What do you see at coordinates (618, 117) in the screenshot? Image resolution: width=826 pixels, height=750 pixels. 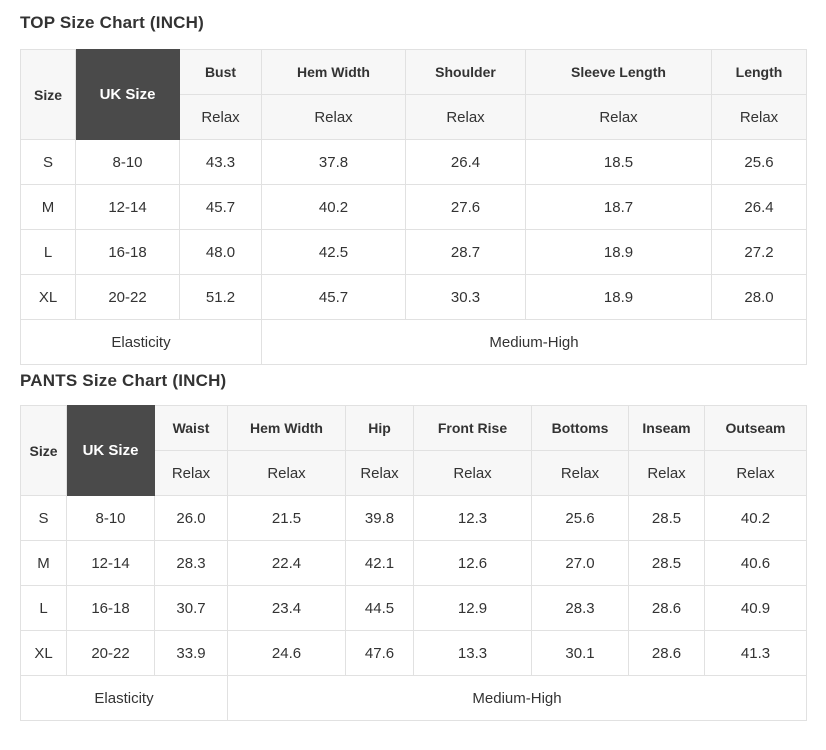 I see `top-fit-sleeve-length: Relax` at bounding box center [618, 117].